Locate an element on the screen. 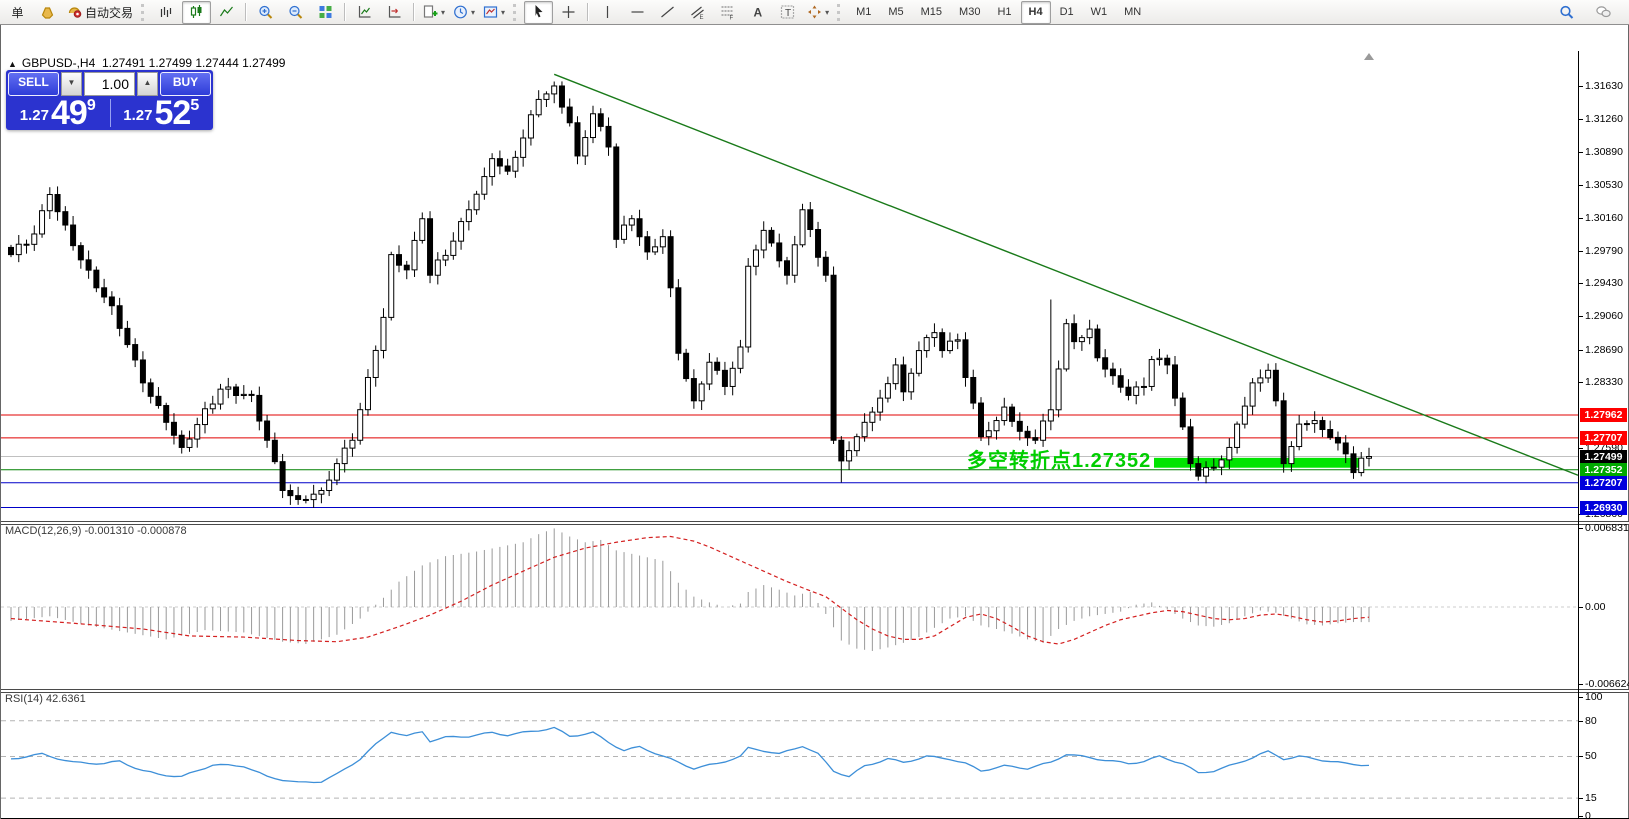 This screenshot has height=819, width=1629. zoom-out-button is located at coordinates (295, 12).